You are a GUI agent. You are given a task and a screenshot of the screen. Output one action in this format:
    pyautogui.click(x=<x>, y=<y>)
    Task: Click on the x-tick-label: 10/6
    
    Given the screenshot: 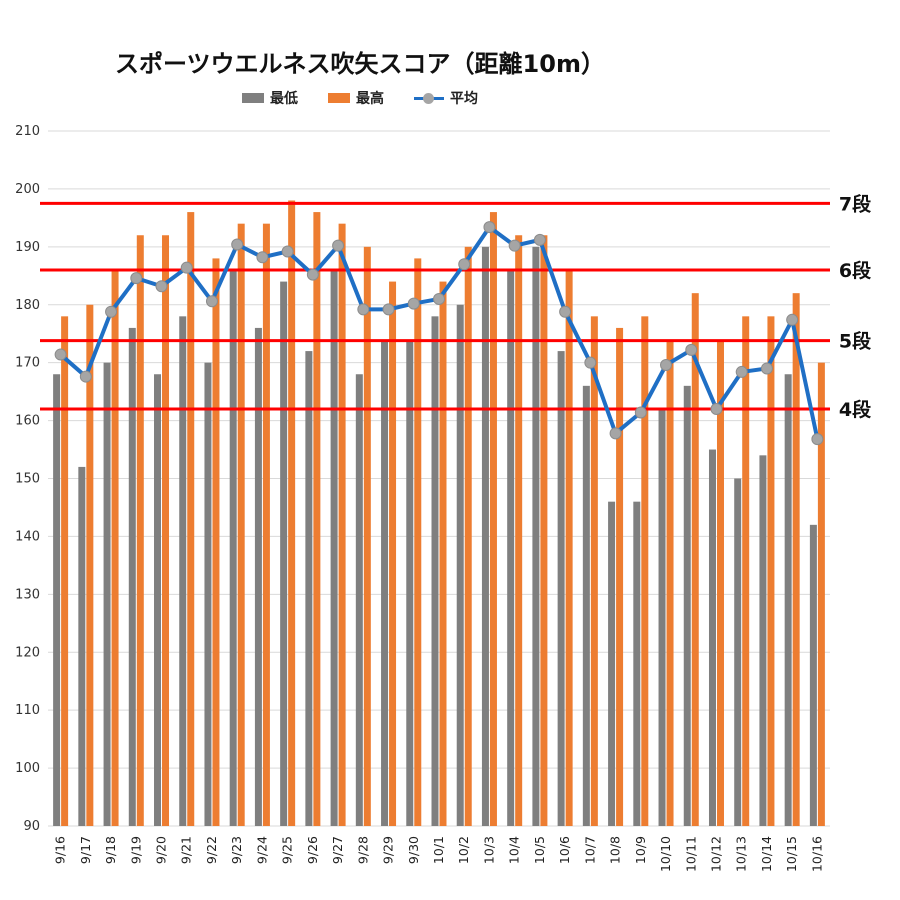 What is the action you would take?
    pyautogui.click(x=564, y=850)
    